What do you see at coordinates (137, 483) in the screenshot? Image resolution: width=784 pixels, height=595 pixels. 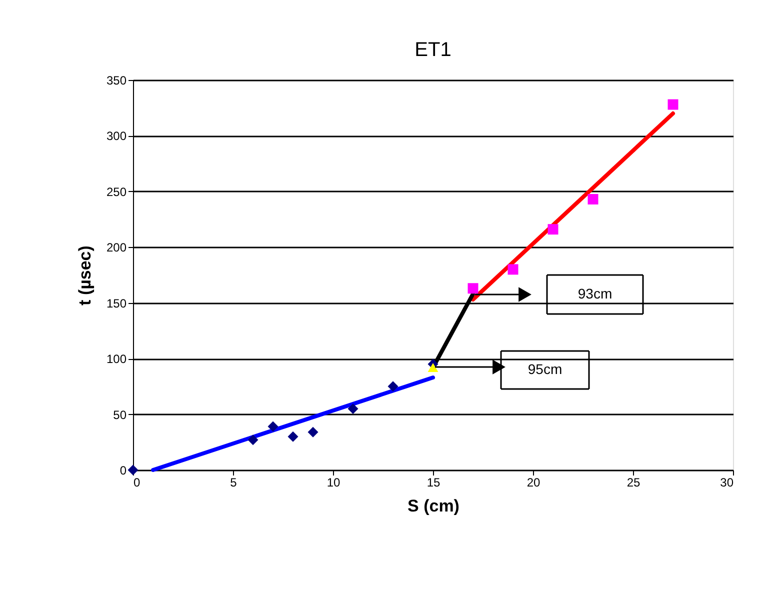 I see `x-tick-label: 0` at bounding box center [137, 483].